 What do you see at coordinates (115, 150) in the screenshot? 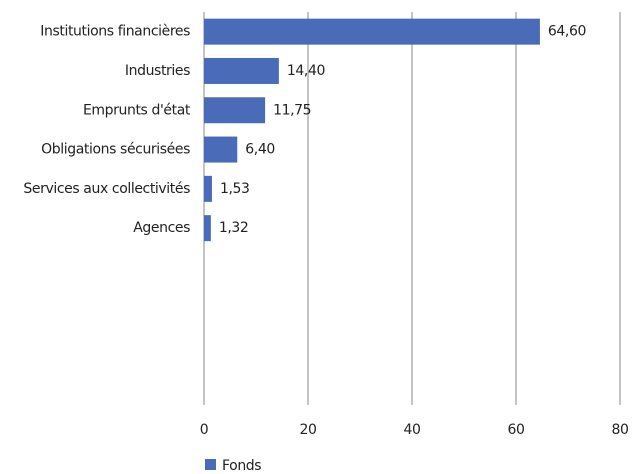
I see `y-tick-label: Obligations sécurisées` at bounding box center [115, 150].